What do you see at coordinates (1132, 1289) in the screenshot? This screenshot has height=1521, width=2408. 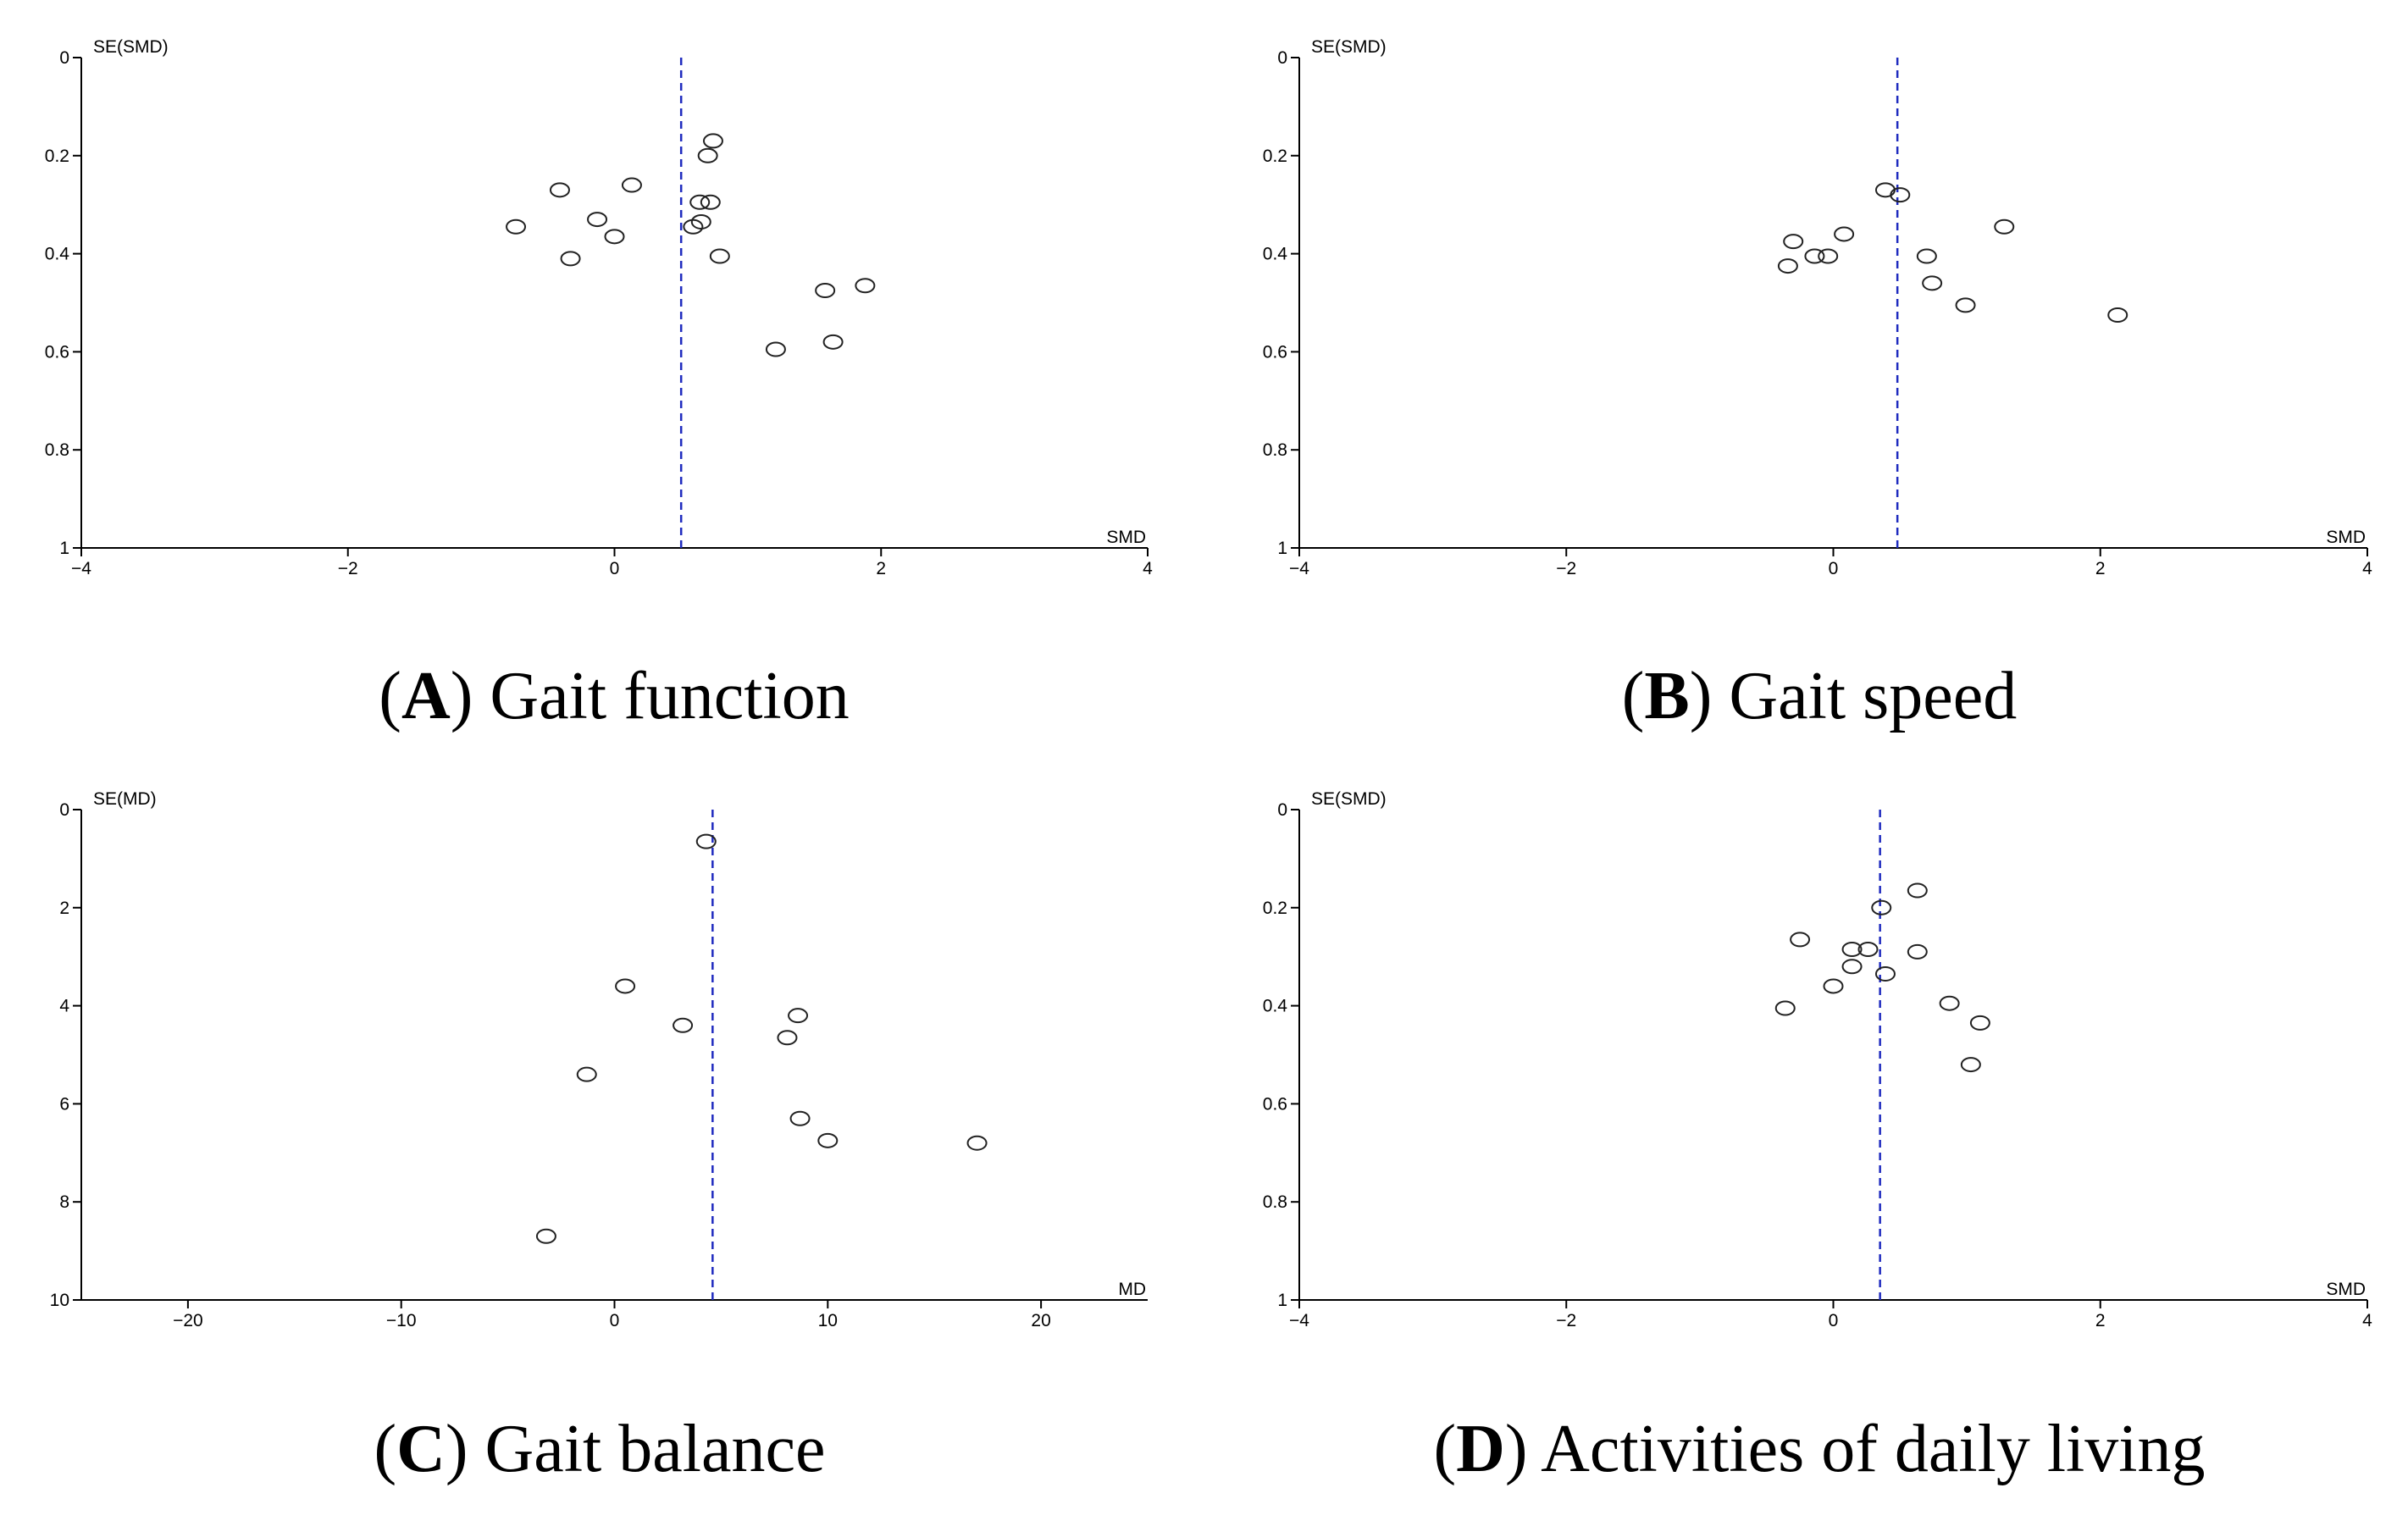 I see `x-axis-label: MD` at bounding box center [1132, 1289].